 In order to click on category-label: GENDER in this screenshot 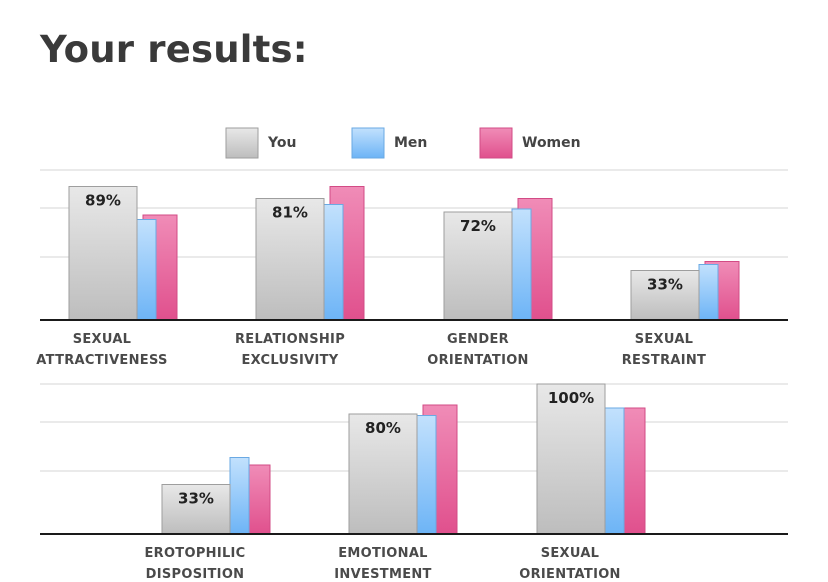, I will do `click(478, 339)`.